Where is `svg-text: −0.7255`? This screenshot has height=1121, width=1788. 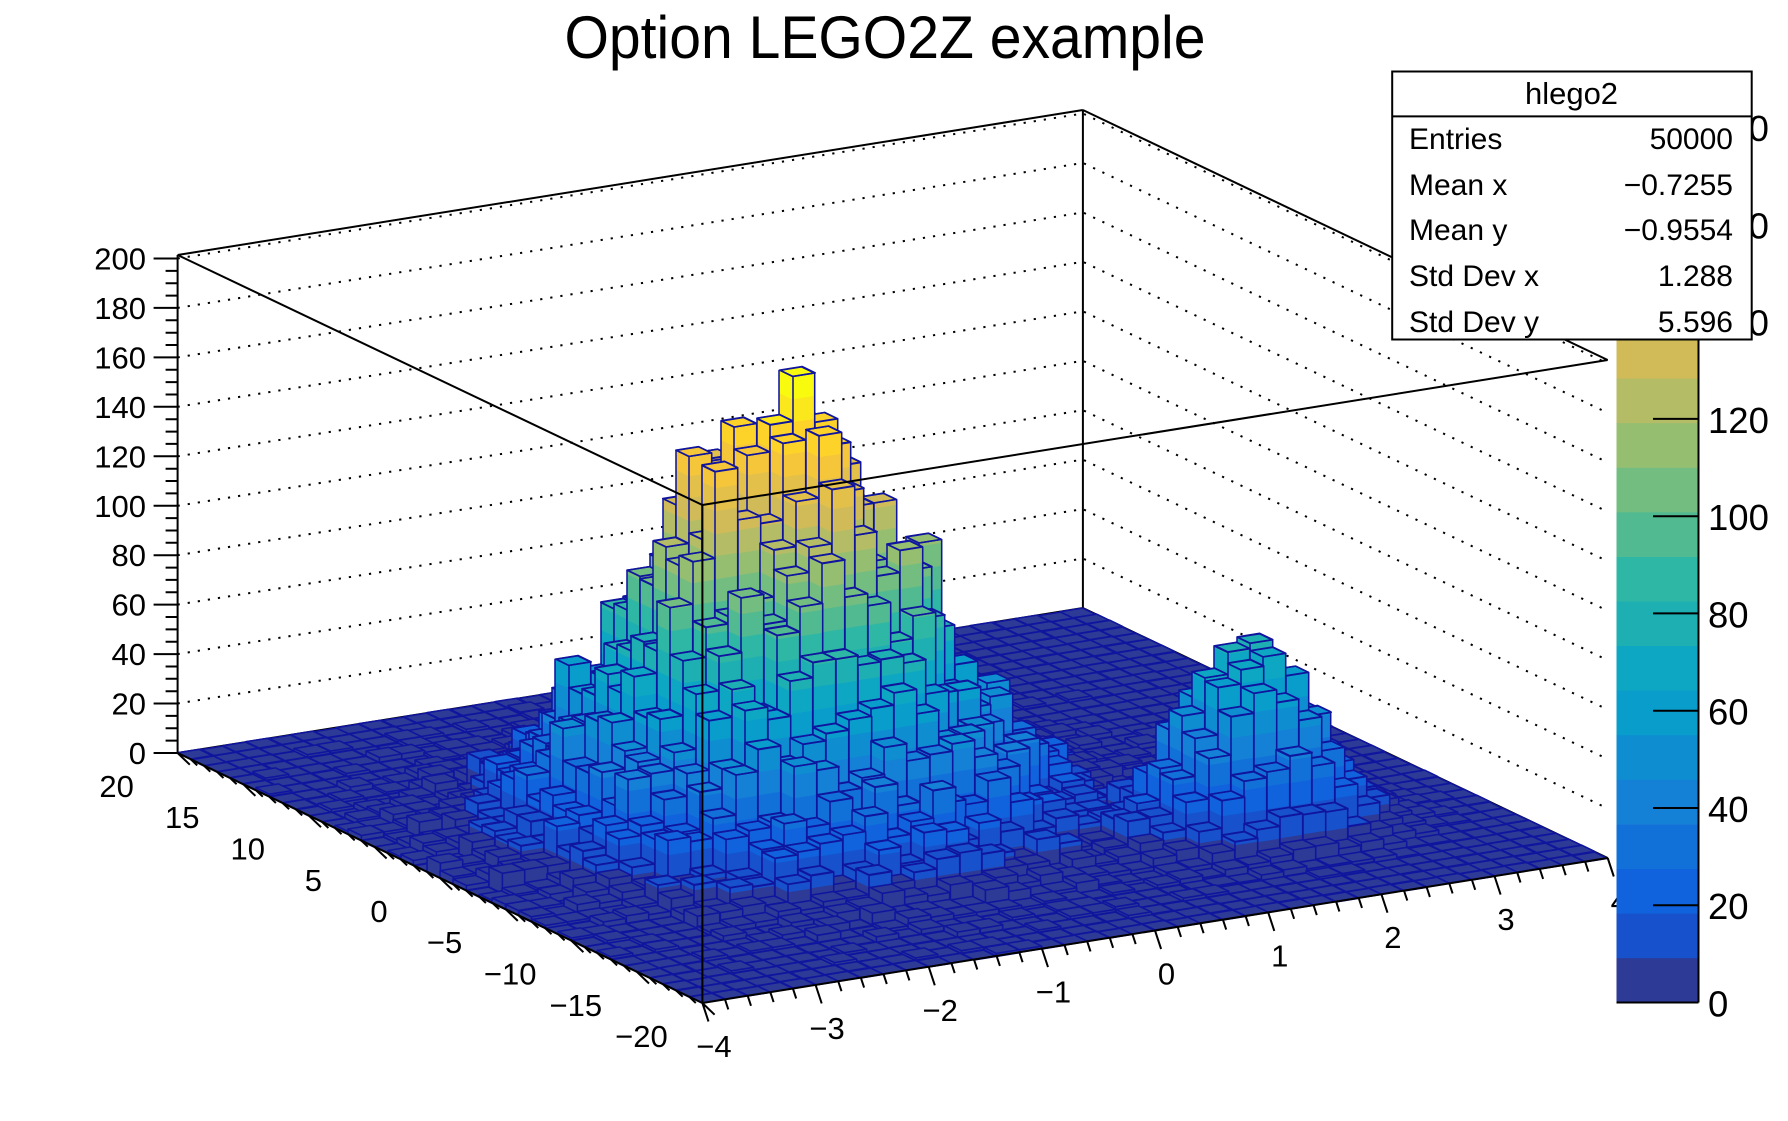
svg-text: −0.7255 is located at coordinates (1678, 185).